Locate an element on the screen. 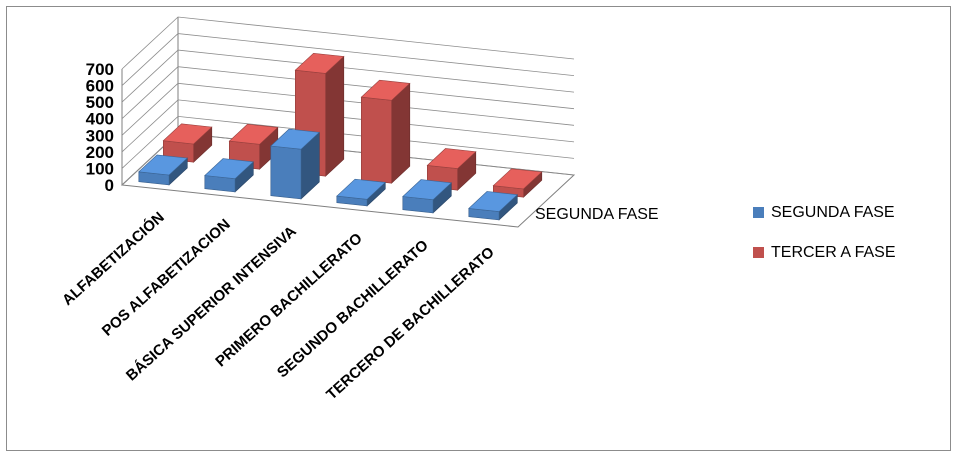  y-tick-label: 200 is located at coordinates (100, 152).